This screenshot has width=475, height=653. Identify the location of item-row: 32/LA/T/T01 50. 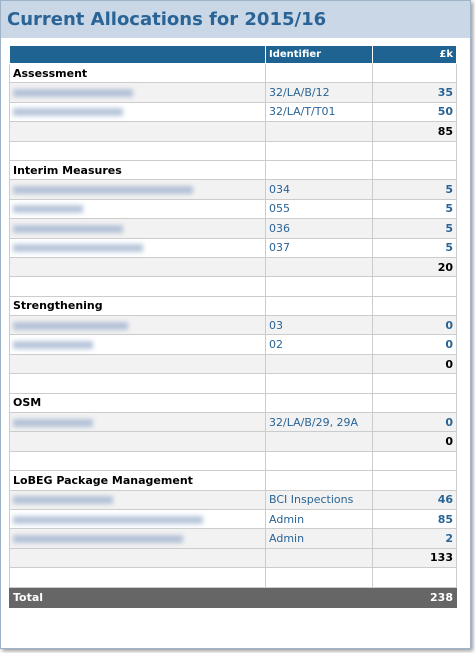
(233, 112).